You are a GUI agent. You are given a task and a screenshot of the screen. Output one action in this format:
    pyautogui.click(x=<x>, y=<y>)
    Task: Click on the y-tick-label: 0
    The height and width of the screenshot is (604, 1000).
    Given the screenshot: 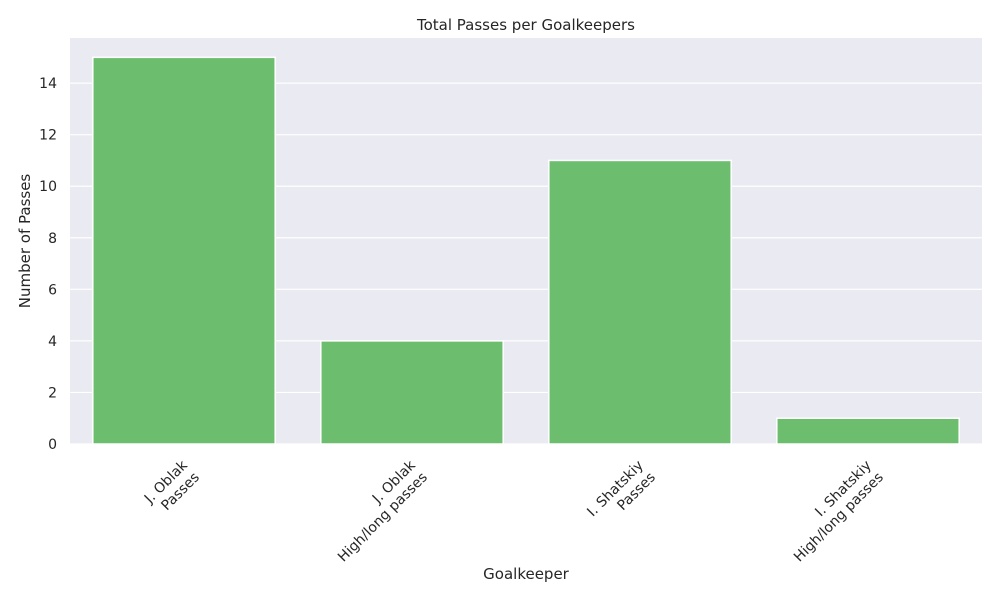 What is the action you would take?
    pyautogui.click(x=52, y=445)
    